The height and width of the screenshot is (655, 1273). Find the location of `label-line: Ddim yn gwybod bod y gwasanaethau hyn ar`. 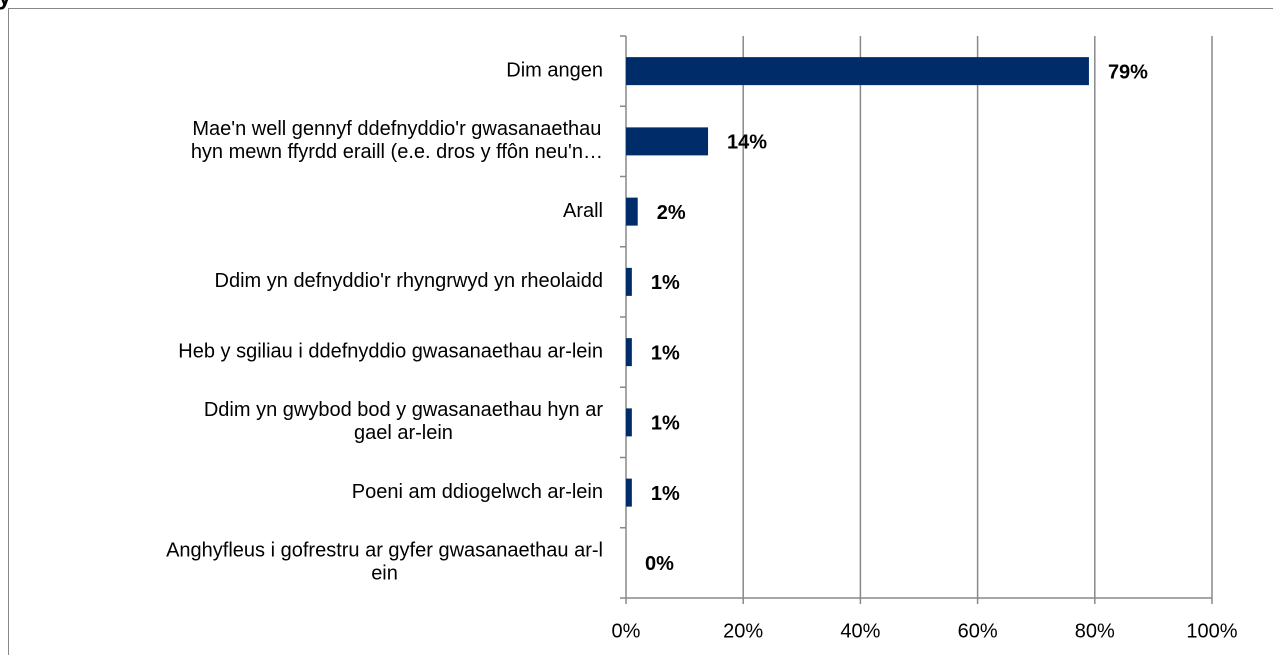

label-line: Ddim yn gwybod bod y gwasanaethau hyn ar is located at coordinates (403, 410).